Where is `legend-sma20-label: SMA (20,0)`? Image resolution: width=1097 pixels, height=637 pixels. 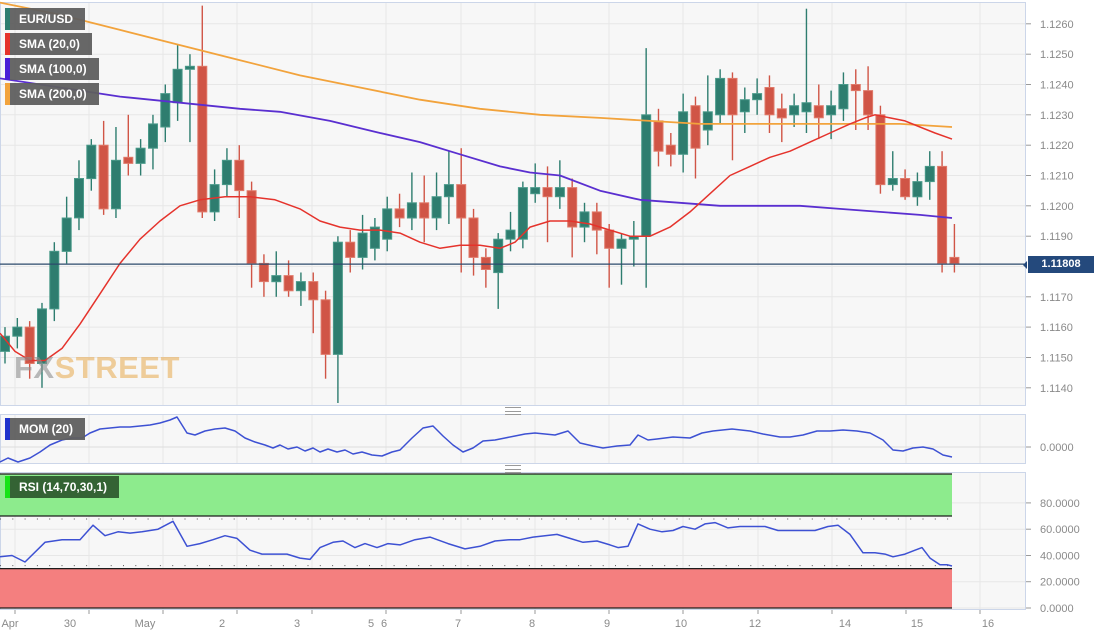 legend-sma20-label: SMA (20,0) is located at coordinates (51, 44).